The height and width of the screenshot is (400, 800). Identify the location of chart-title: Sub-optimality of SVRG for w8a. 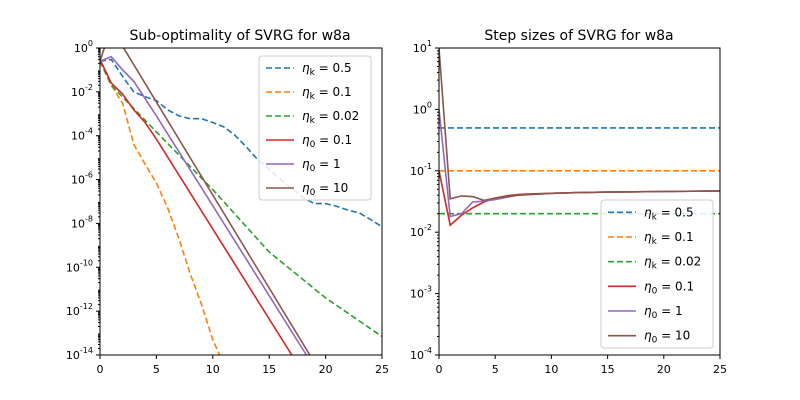
(239, 36).